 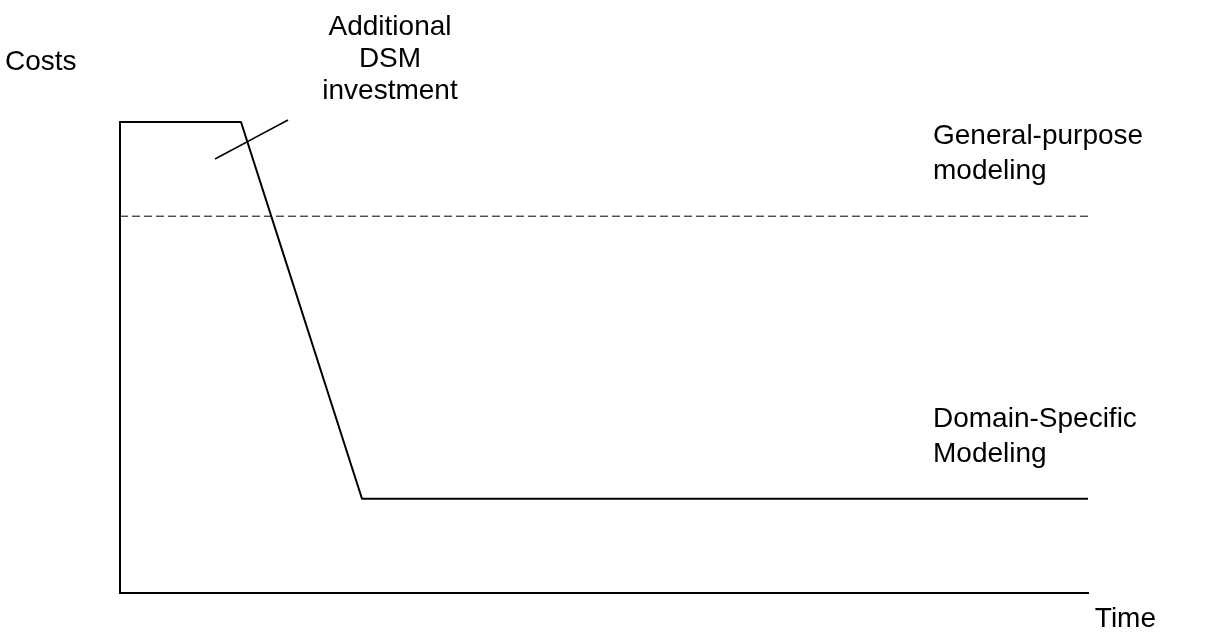 I want to click on text: Additional DSM investment, so click(x=390, y=57).